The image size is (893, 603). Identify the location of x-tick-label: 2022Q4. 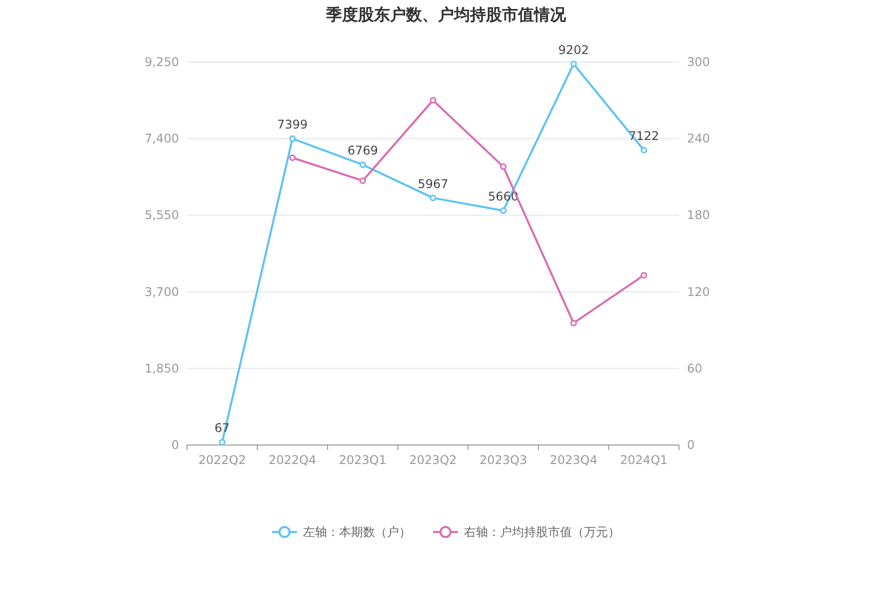
(292, 460).